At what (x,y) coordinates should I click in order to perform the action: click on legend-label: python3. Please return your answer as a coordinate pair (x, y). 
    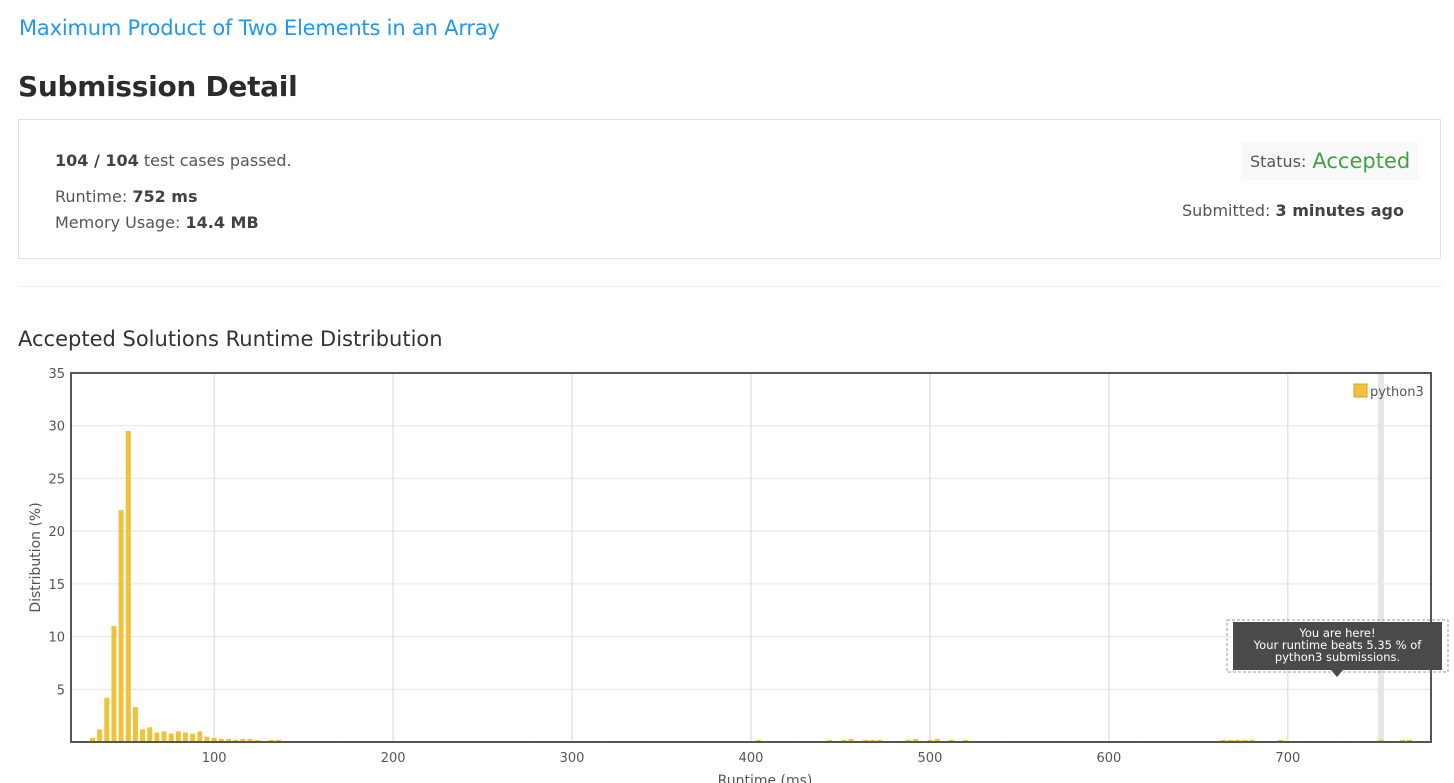
    Looking at the image, I should click on (1397, 392).